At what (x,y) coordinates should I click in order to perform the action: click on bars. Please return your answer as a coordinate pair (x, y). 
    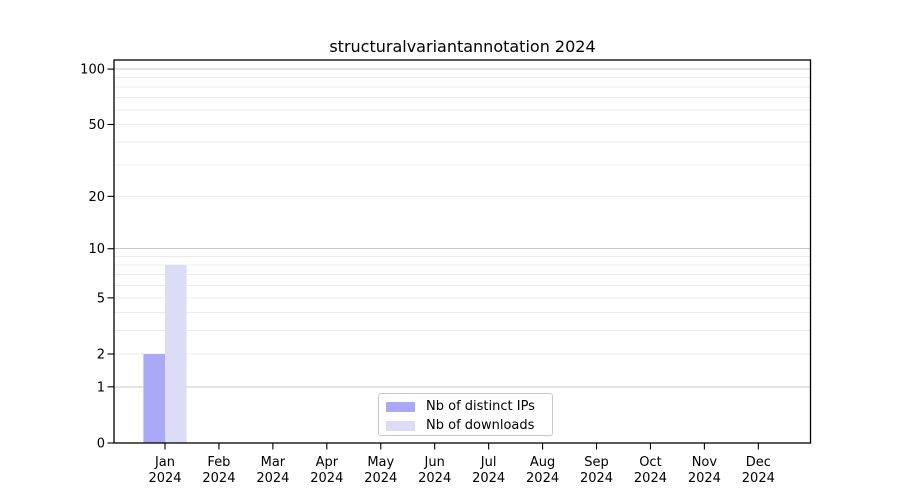
    Looking at the image, I should click on (165, 353).